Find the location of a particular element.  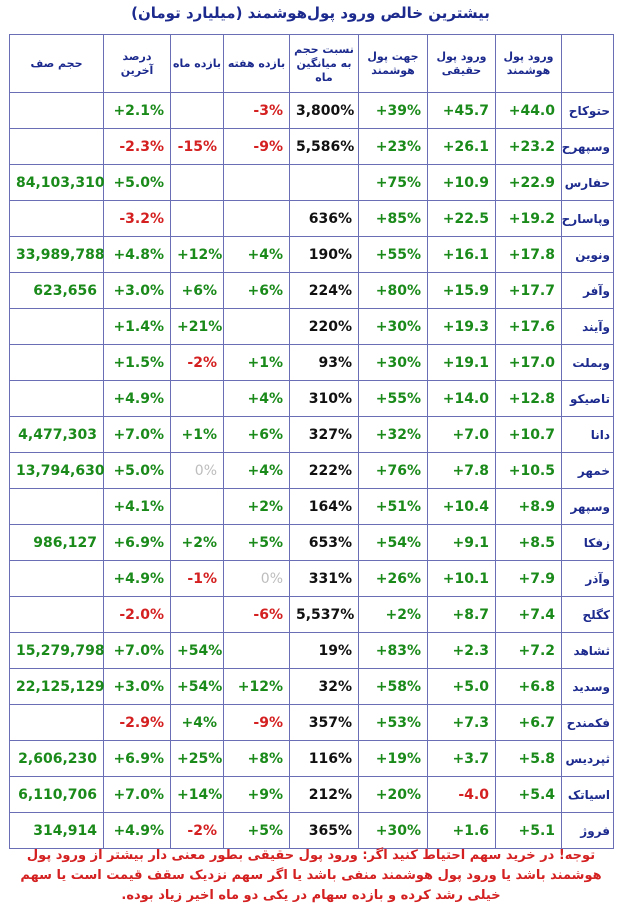

real-money-value: +10.1 is located at coordinates (461, 578).